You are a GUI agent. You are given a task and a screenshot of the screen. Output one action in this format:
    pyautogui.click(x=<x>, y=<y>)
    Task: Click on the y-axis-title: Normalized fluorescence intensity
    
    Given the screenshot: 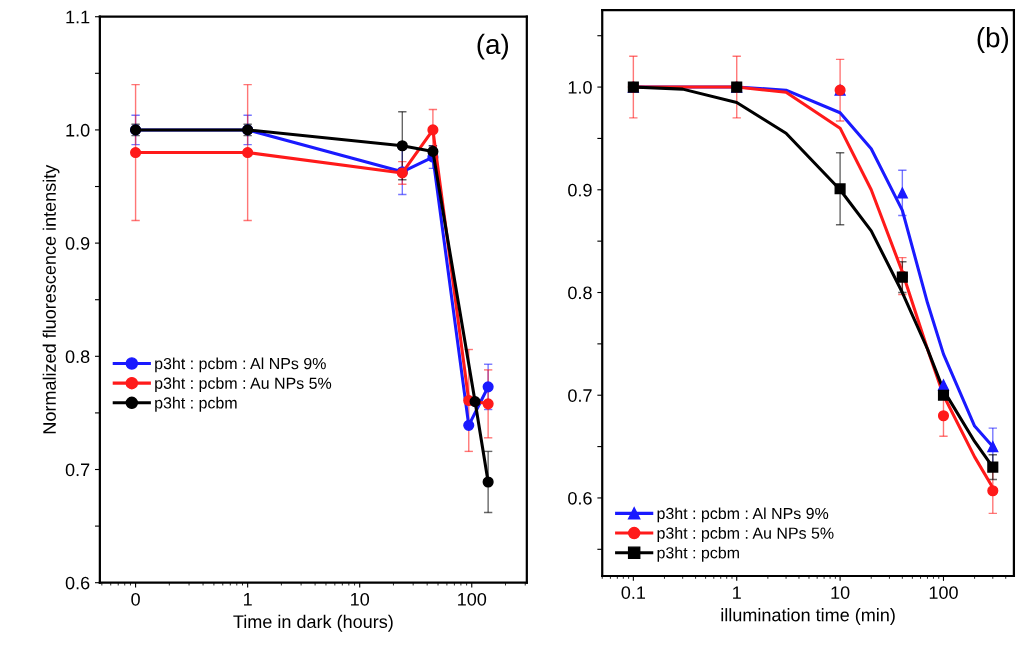 What is the action you would take?
    pyautogui.click(x=51, y=299)
    